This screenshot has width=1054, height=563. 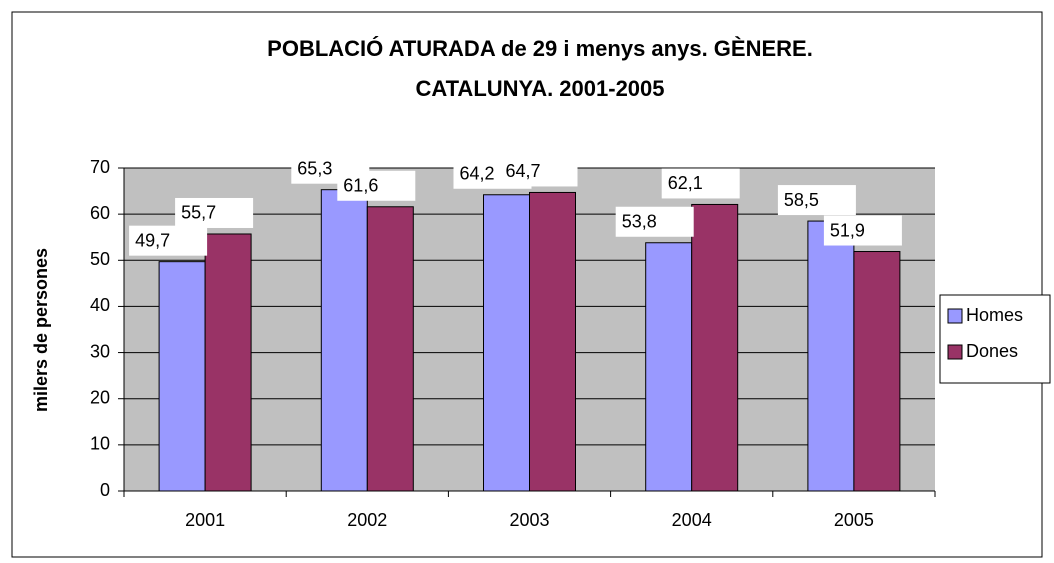 I want to click on value-label: 64,7, so click(x=523, y=171).